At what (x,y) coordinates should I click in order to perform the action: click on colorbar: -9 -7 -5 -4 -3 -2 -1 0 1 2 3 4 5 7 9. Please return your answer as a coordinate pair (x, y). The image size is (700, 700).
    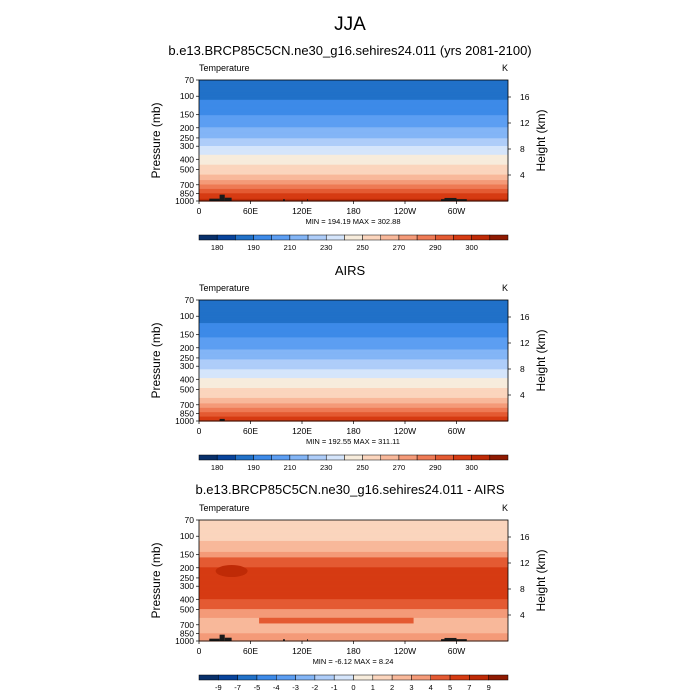
    Looking at the image, I should click on (353, 683).